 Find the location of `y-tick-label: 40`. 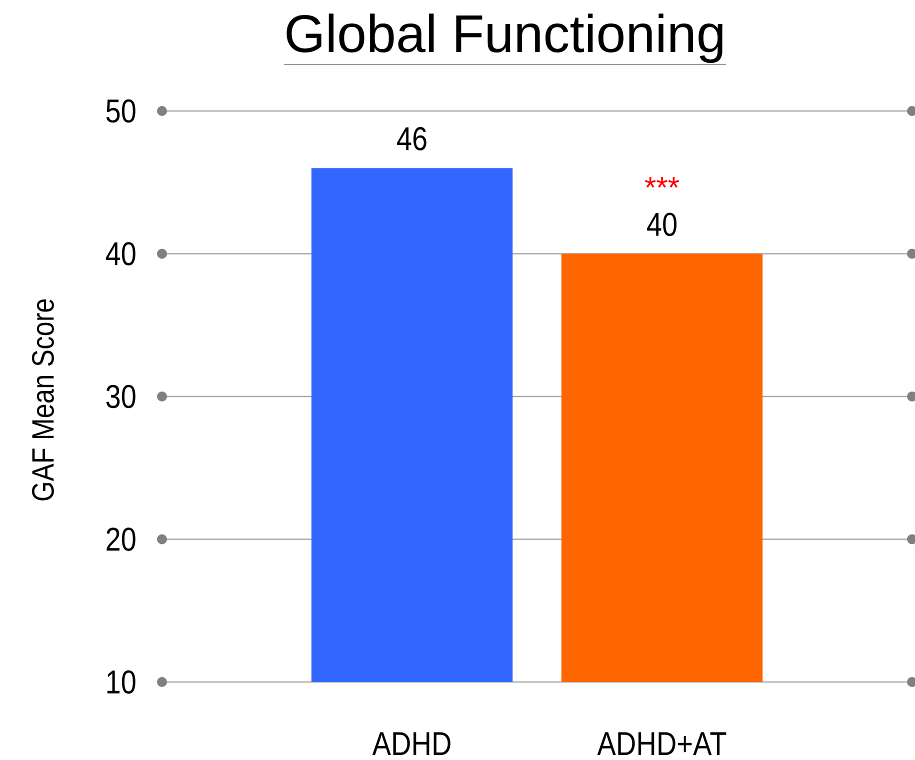

y-tick-label: 40 is located at coordinates (121, 254).